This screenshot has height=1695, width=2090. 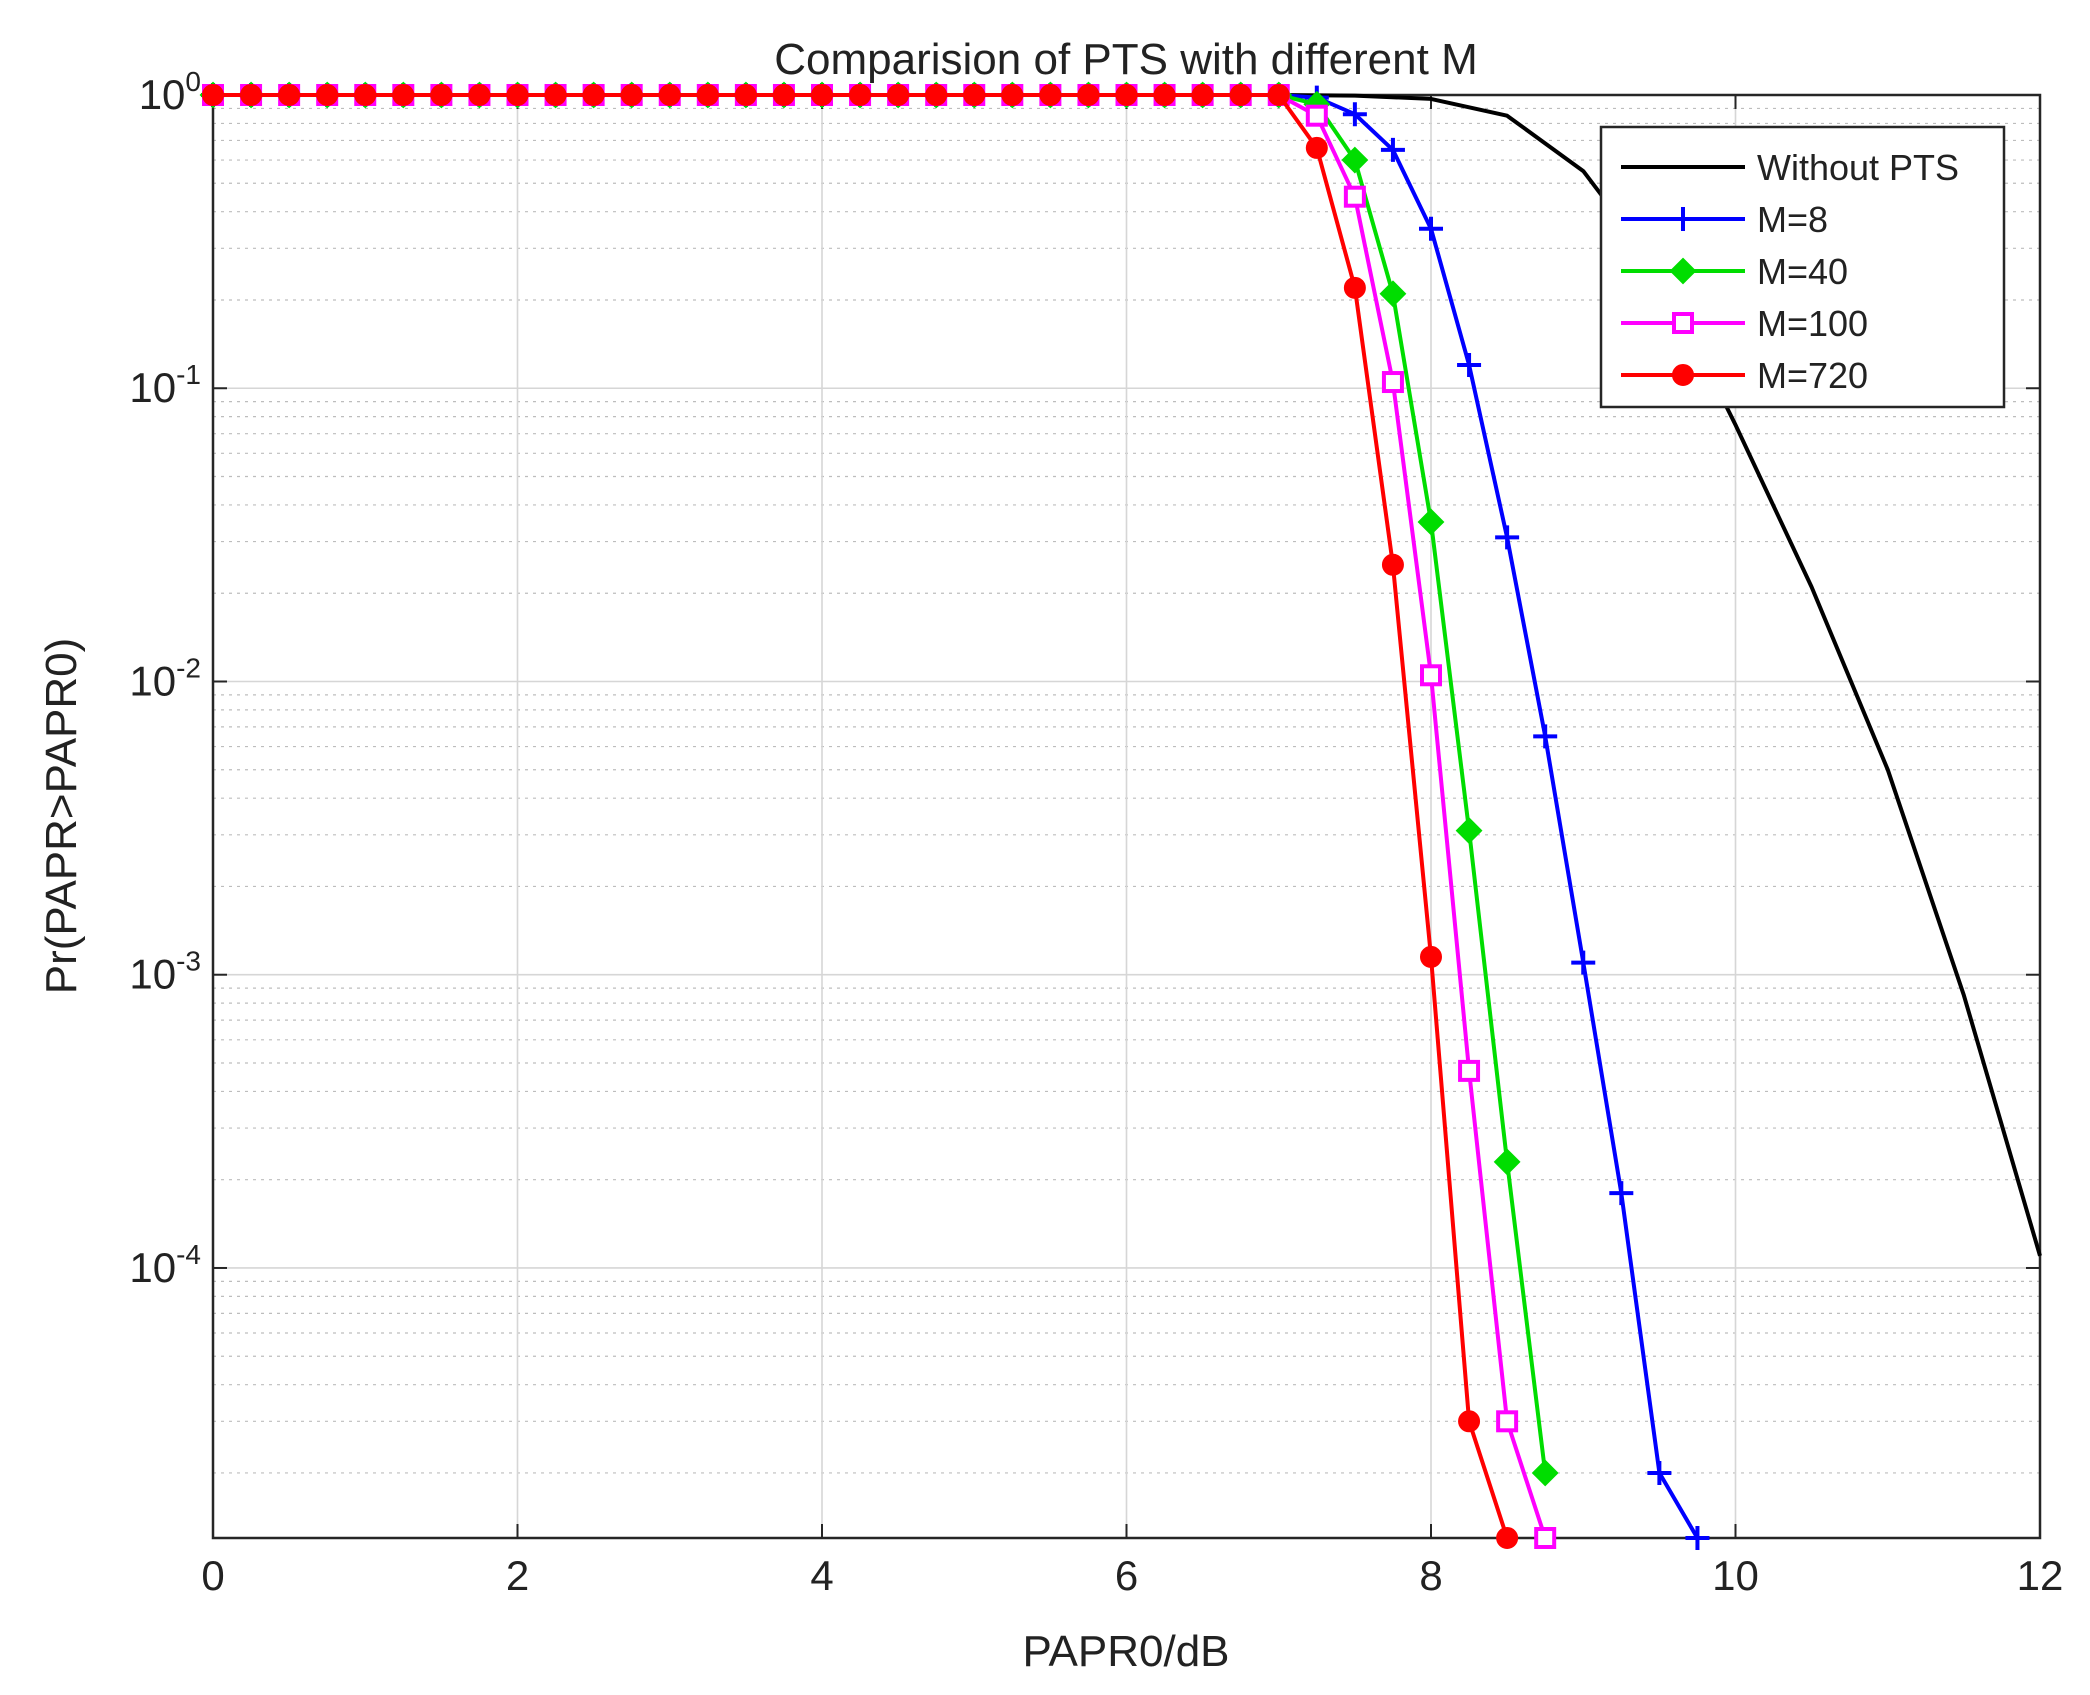 I want to click on y-axis-label: Pr(PAPR>PAPR0), so click(x=61, y=816).